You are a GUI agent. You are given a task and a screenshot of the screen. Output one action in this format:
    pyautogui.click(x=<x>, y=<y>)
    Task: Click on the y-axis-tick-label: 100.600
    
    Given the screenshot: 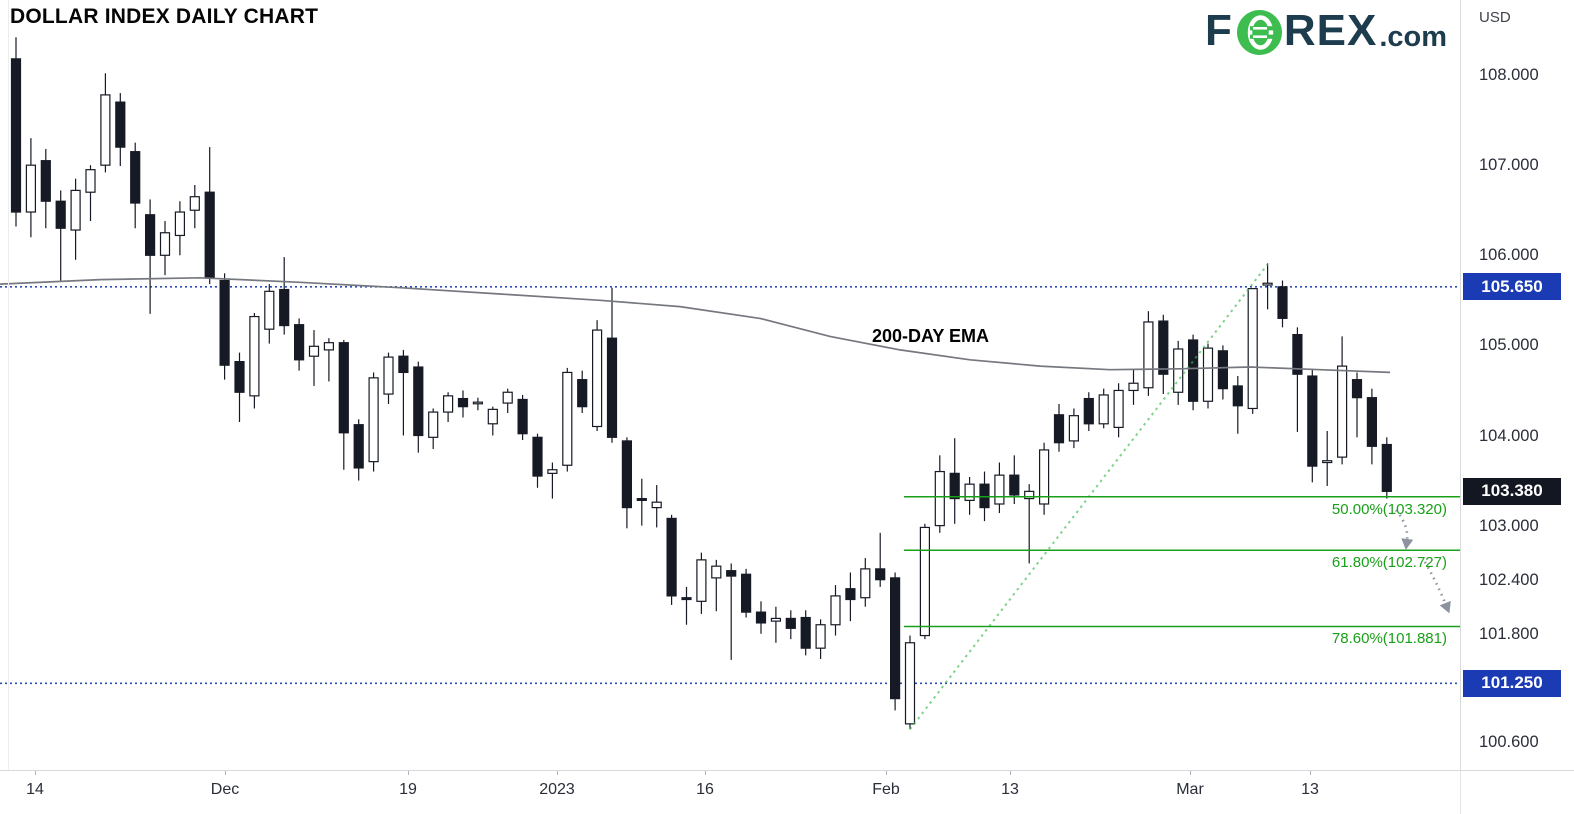 What is the action you would take?
    pyautogui.click(x=1509, y=741)
    